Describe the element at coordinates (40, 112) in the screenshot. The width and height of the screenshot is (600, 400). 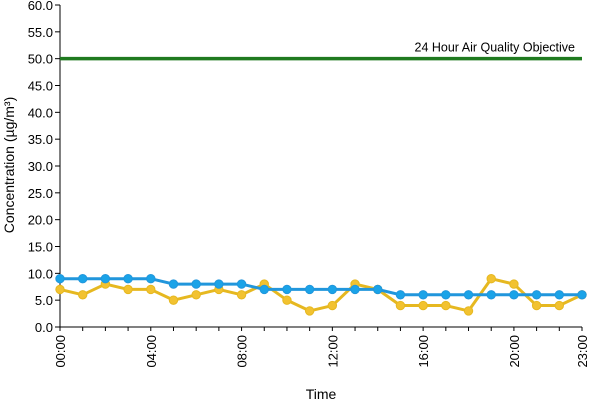
I see `y-tick-label: 40.0` at that location.